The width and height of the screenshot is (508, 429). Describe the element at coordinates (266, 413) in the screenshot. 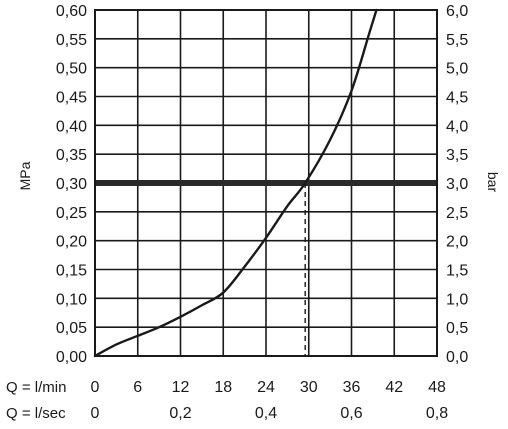

I see `x-tick-label-secondary: 0,4` at that location.